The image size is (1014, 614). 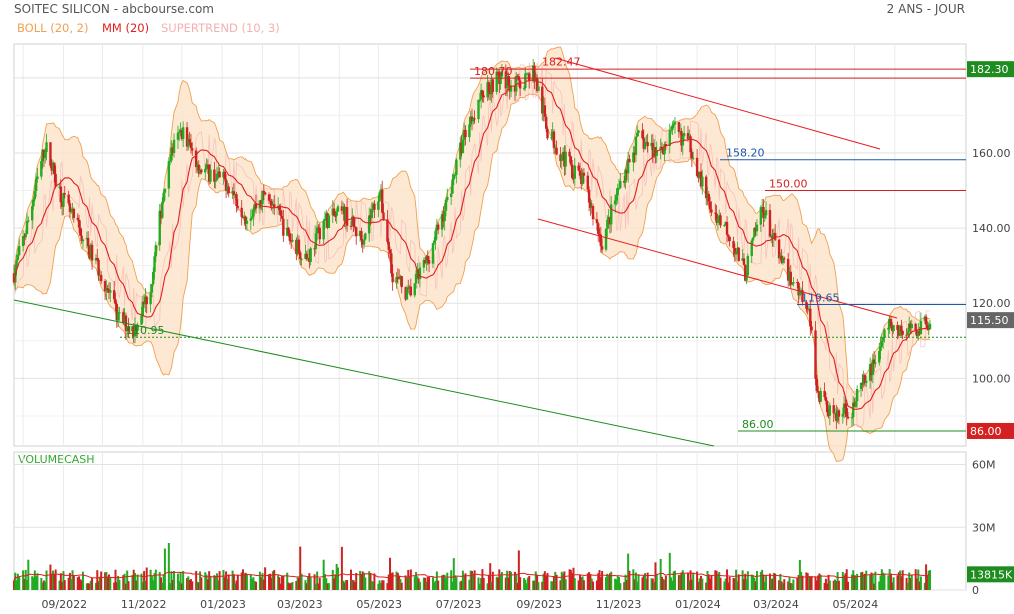 I want to click on level-label-150: 150.00, so click(x=788, y=184).